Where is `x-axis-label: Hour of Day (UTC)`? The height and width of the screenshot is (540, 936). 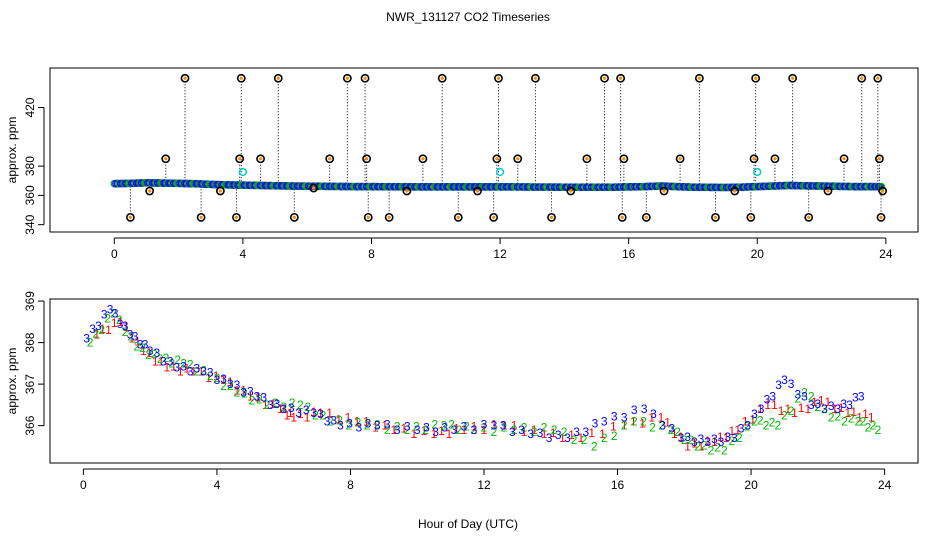 x-axis-label: Hour of Day (UTC) is located at coordinates (468, 524).